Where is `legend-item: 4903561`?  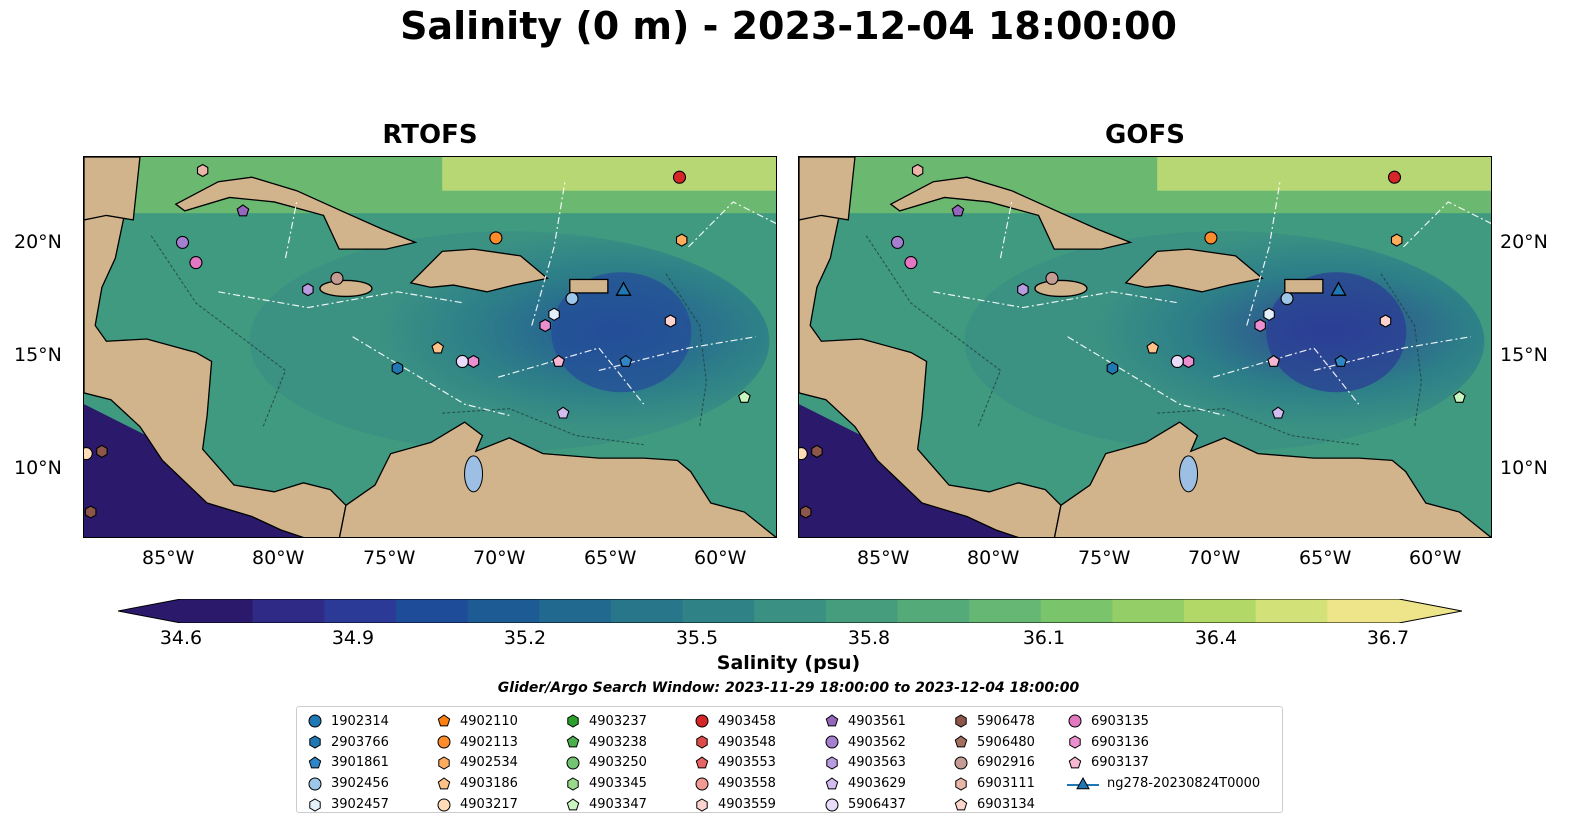
legend-item: 4903561 is located at coordinates (865, 721).